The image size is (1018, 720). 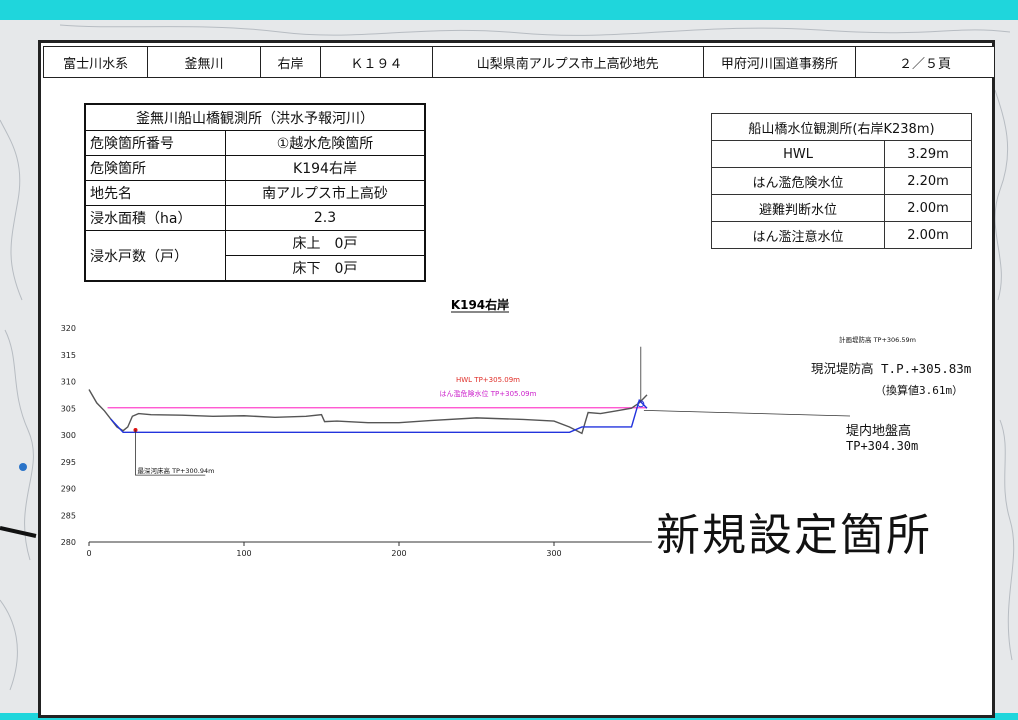 What do you see at coordinates (325, 168) in the screenshot?
I see `info-row-value: K194右岸` at bounding box center [325, 168].